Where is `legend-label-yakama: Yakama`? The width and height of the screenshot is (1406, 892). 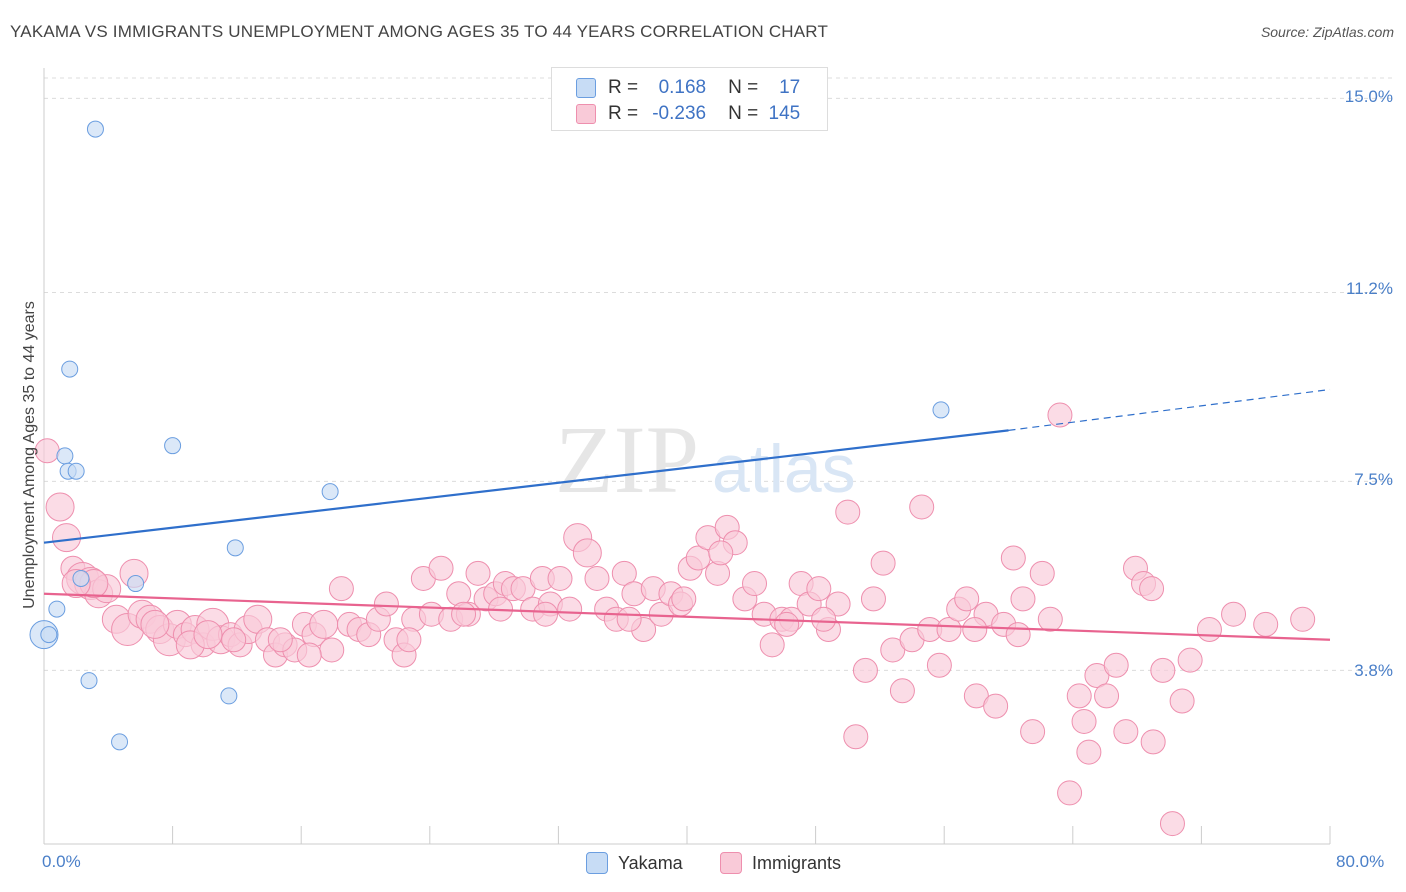 legend-label-yakama: Yakama is located at coordinates (650, 862).